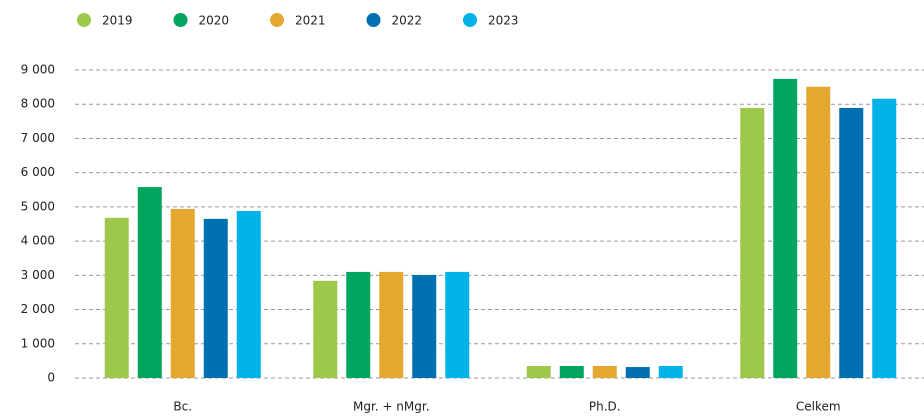 The height and width of the screenshot is (417, 924). Describe the element at coordinates (38, 138) in the screenshot. I see `y-tick-label: 7 000` at that location.